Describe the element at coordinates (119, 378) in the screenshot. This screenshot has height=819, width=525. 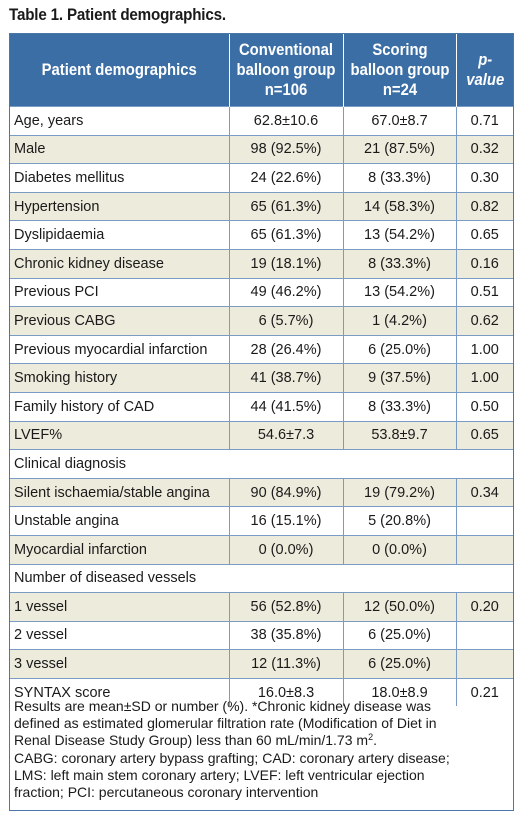
I see `row-label: Smoking history` at that location.